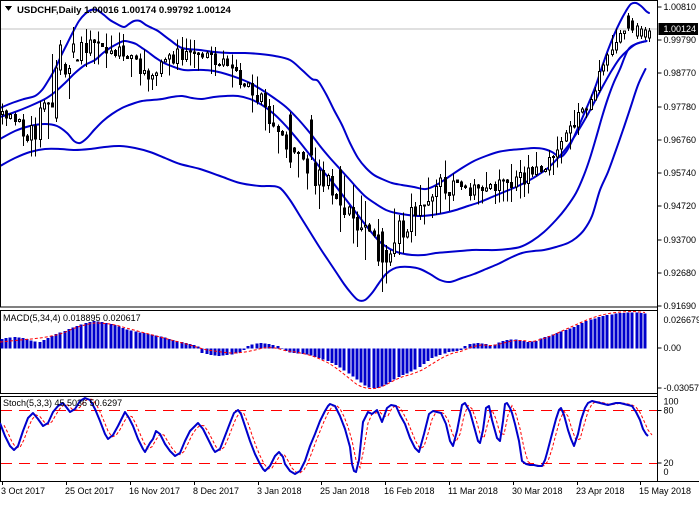  What do you see at coordinates (409, 491) in the screenshot?
I see `svg-text: 16 Feb 2018` at bounding box center [409, 491].